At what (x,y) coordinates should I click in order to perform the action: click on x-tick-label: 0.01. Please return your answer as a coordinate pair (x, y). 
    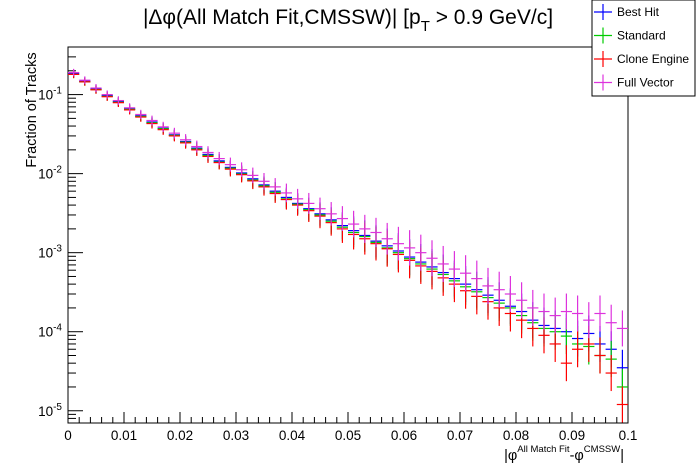
    Looking at the image, I should click on (124, 435).